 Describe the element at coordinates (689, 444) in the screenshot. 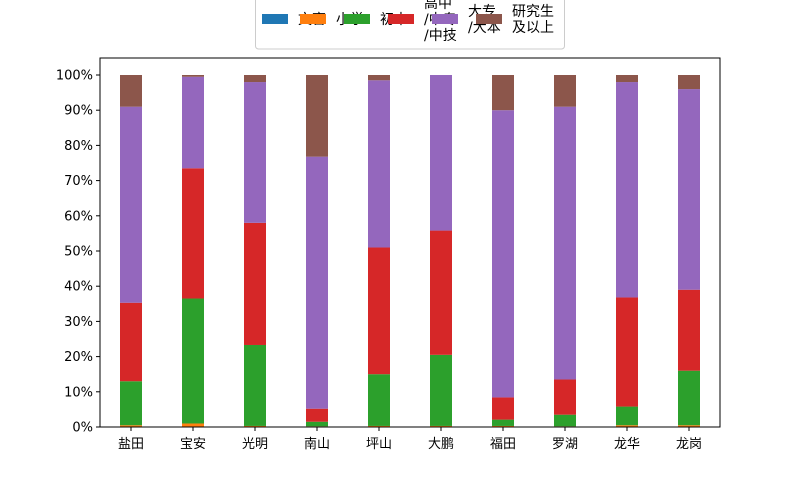

I see `x-tick-label-9: 龙岗` at that location.